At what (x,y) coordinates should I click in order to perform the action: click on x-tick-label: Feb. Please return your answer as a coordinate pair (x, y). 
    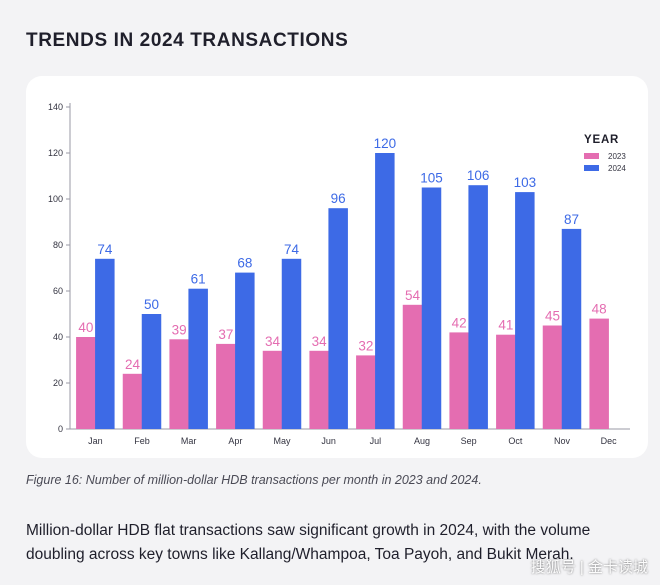
    Looking at the image, I should click on (142, 441).